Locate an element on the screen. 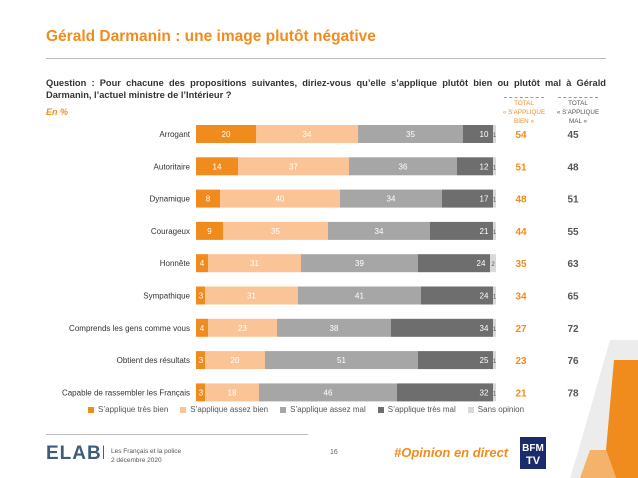  category-label: Sympathique is located at coordinates (166, 296).